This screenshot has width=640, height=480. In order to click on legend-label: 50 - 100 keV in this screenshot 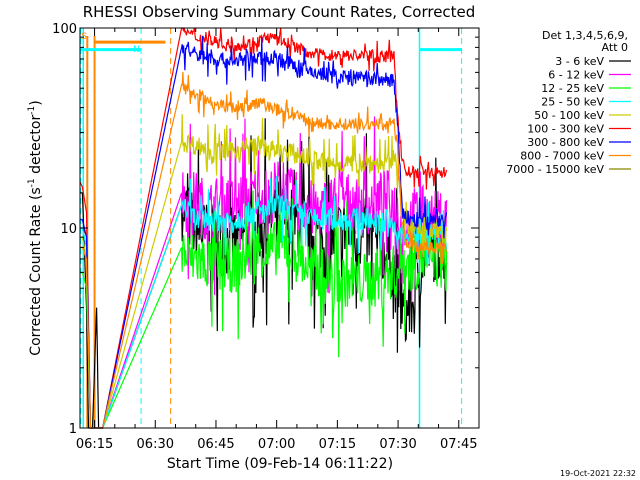, I will do `click(569, 115)`.